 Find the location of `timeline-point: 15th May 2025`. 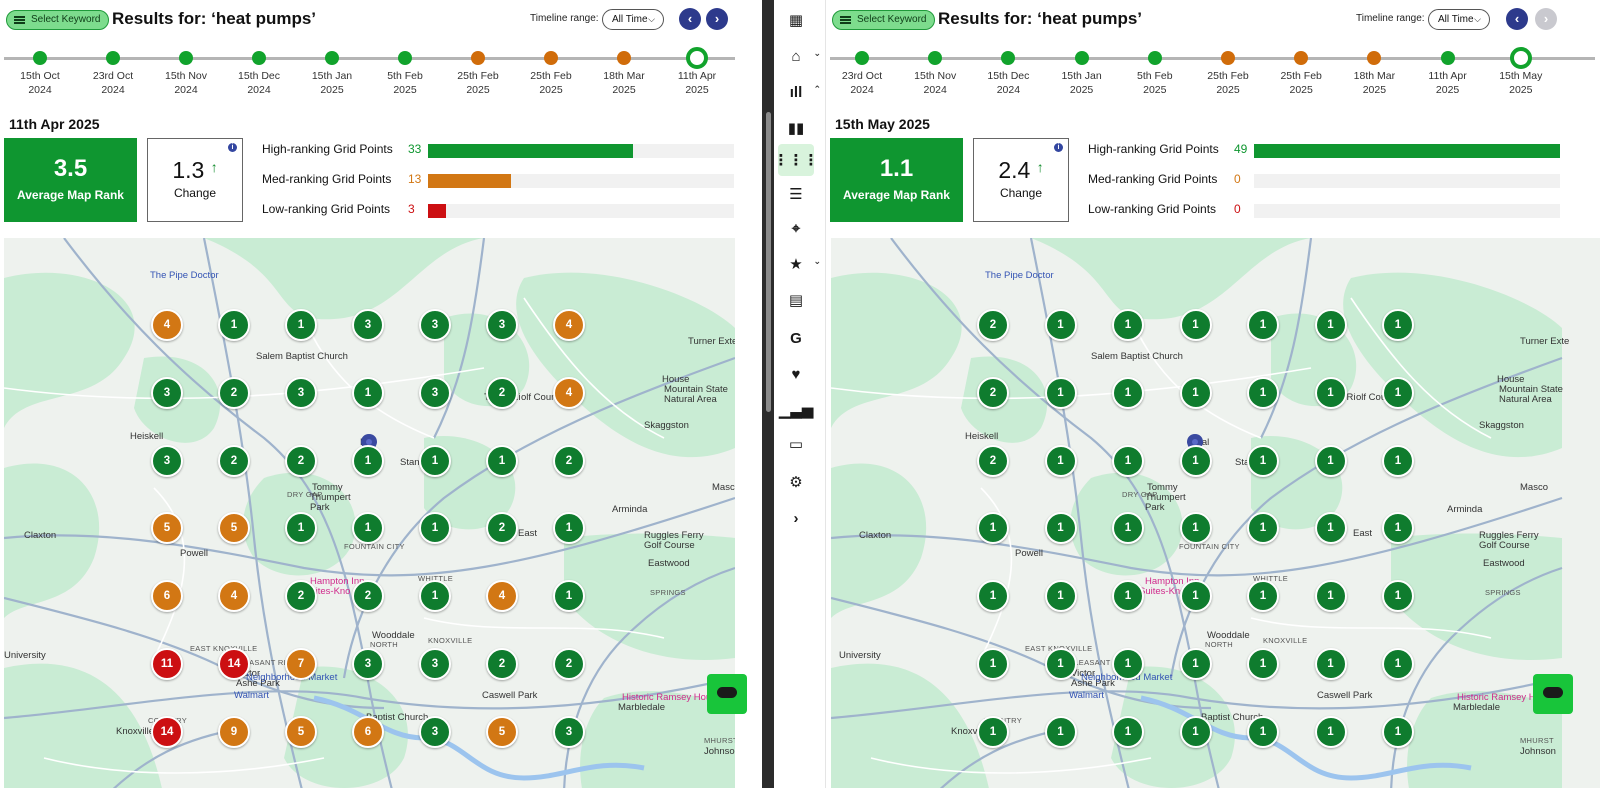

timeline-point: 15th May 2025 is located at coordinates (1521, 71).